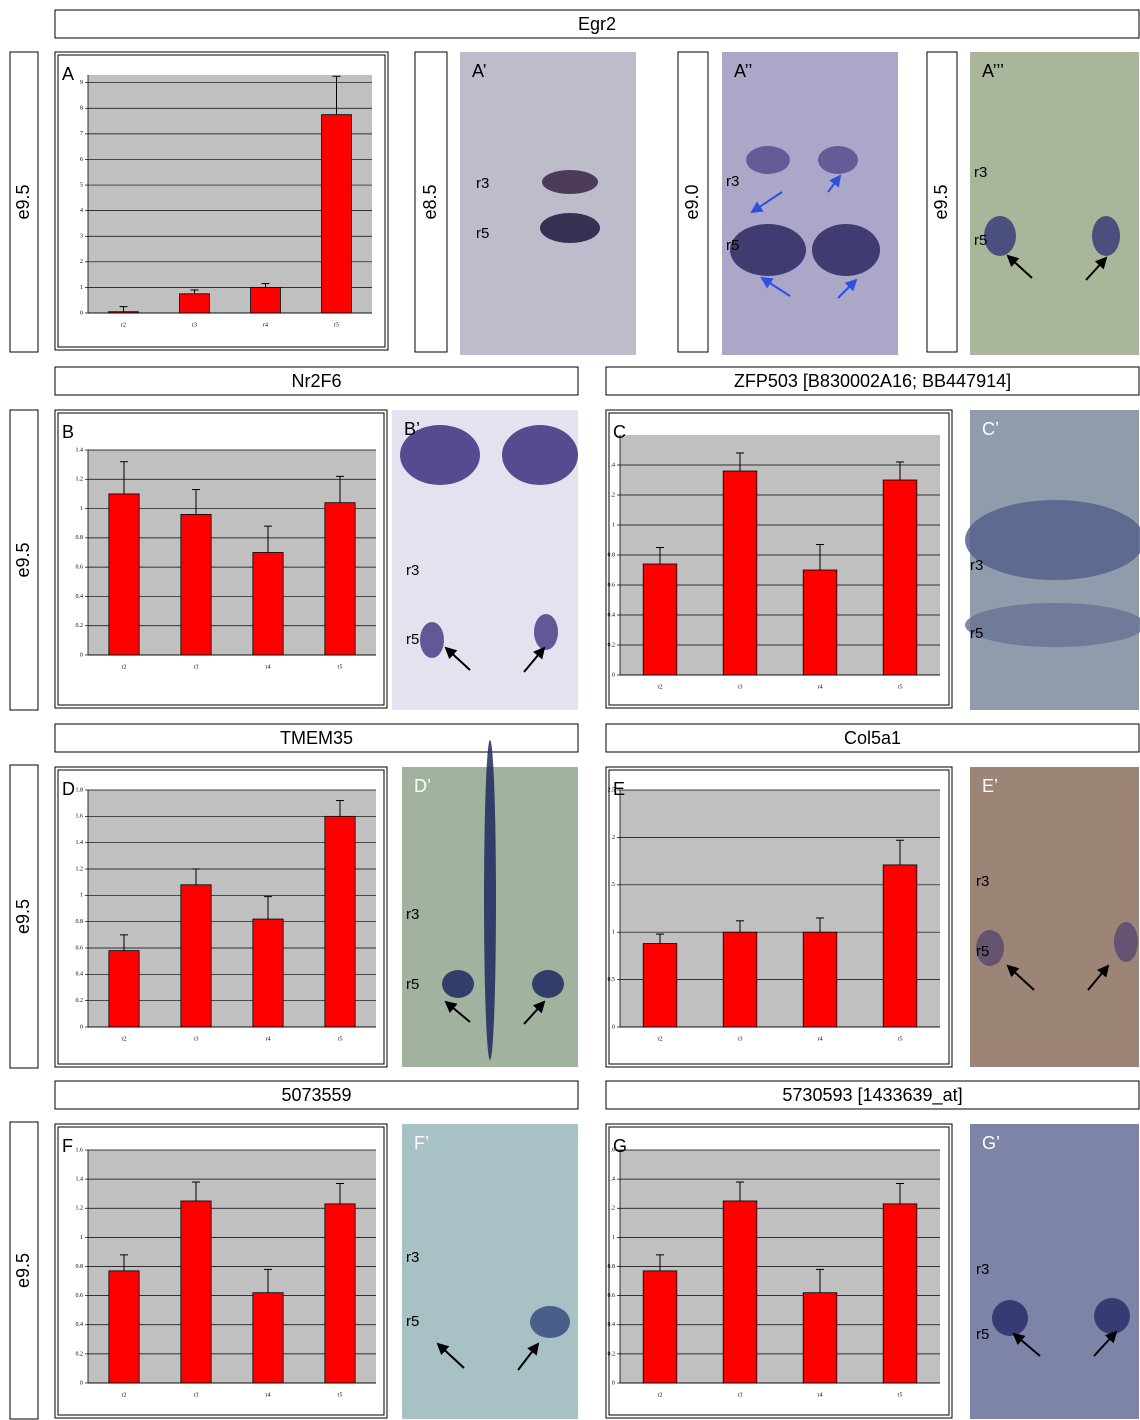 Image resolution: width=1140 pixels, height=1420 pixels. I want to click on y-tick-label: 4, so click(81, 211).